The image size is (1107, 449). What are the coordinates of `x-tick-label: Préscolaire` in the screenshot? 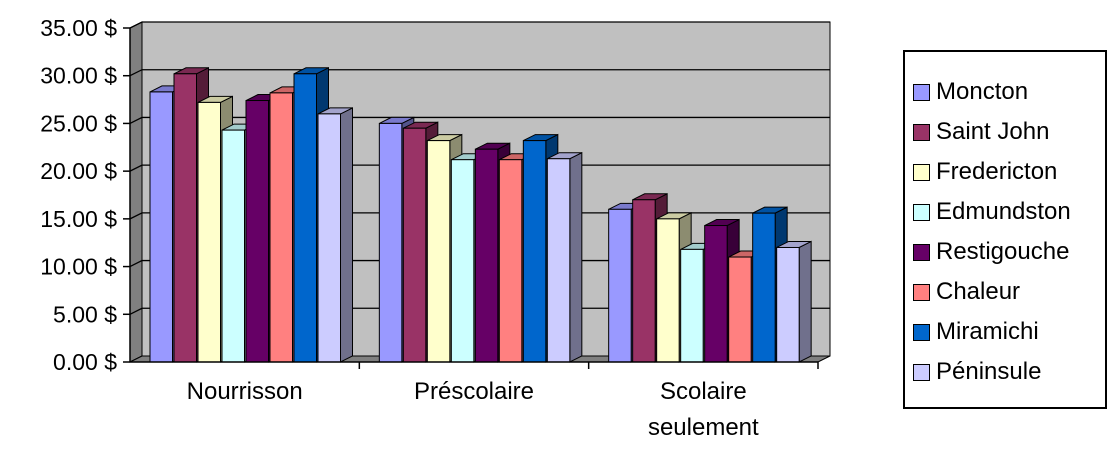 It's located at (474, 391).